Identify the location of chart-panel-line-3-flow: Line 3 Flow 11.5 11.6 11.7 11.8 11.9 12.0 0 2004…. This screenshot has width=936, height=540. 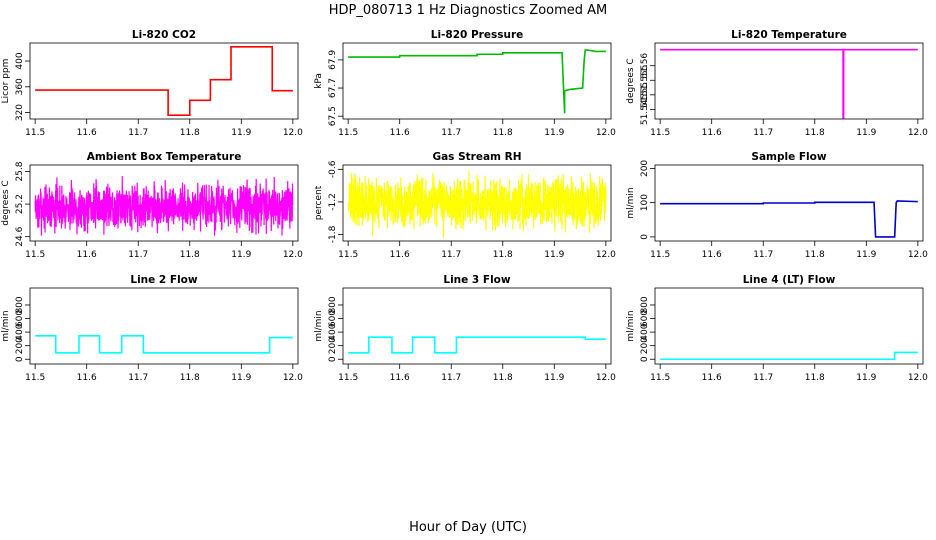
(465, 328).